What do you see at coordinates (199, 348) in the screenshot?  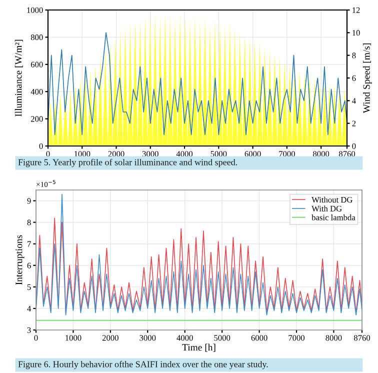 I see `x-axis-title: Time [h]` at bounding box center [199, 348].